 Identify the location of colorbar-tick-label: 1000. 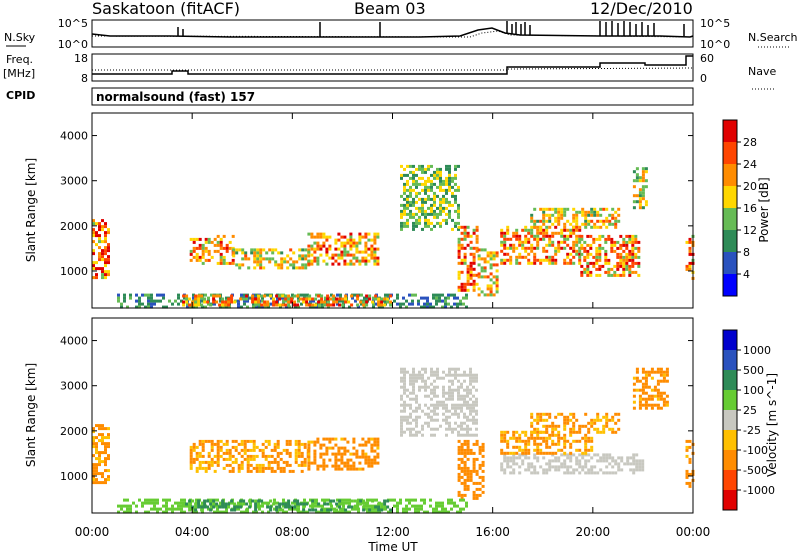
(757, 350).